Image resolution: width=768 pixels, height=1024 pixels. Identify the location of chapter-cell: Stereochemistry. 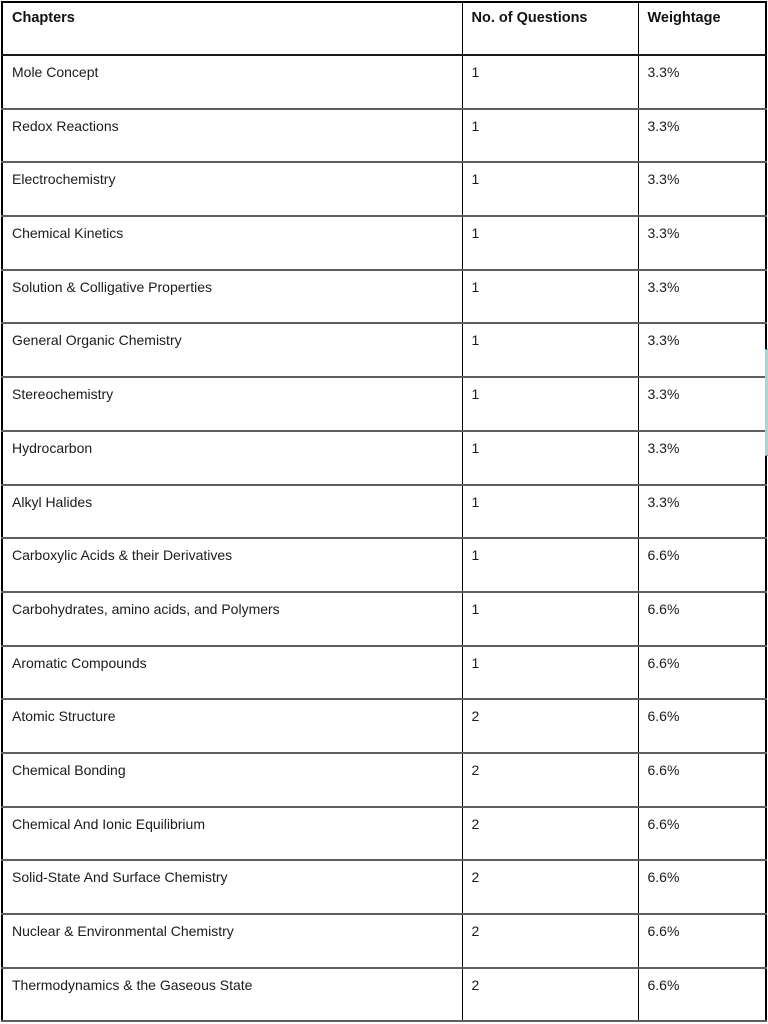
(232, 404).